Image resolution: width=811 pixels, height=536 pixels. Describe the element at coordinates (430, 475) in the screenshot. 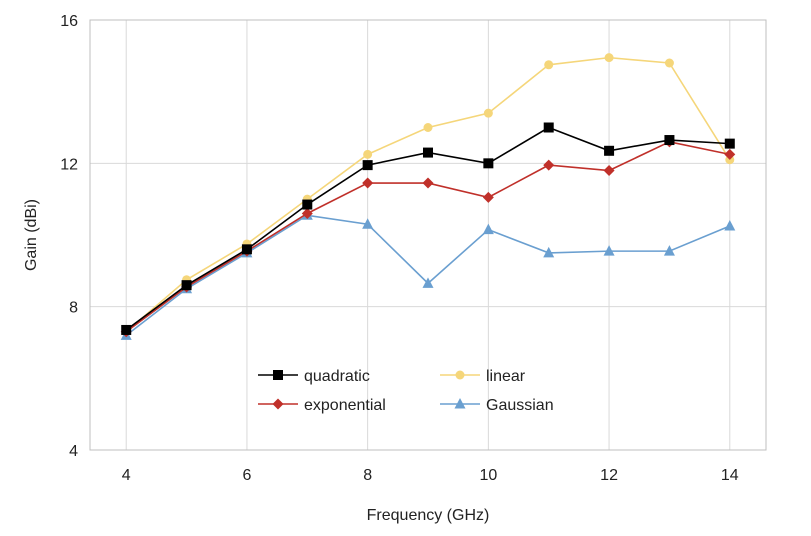

I see `x-tick-labels: 4 6 8 10 12 14` at that location.